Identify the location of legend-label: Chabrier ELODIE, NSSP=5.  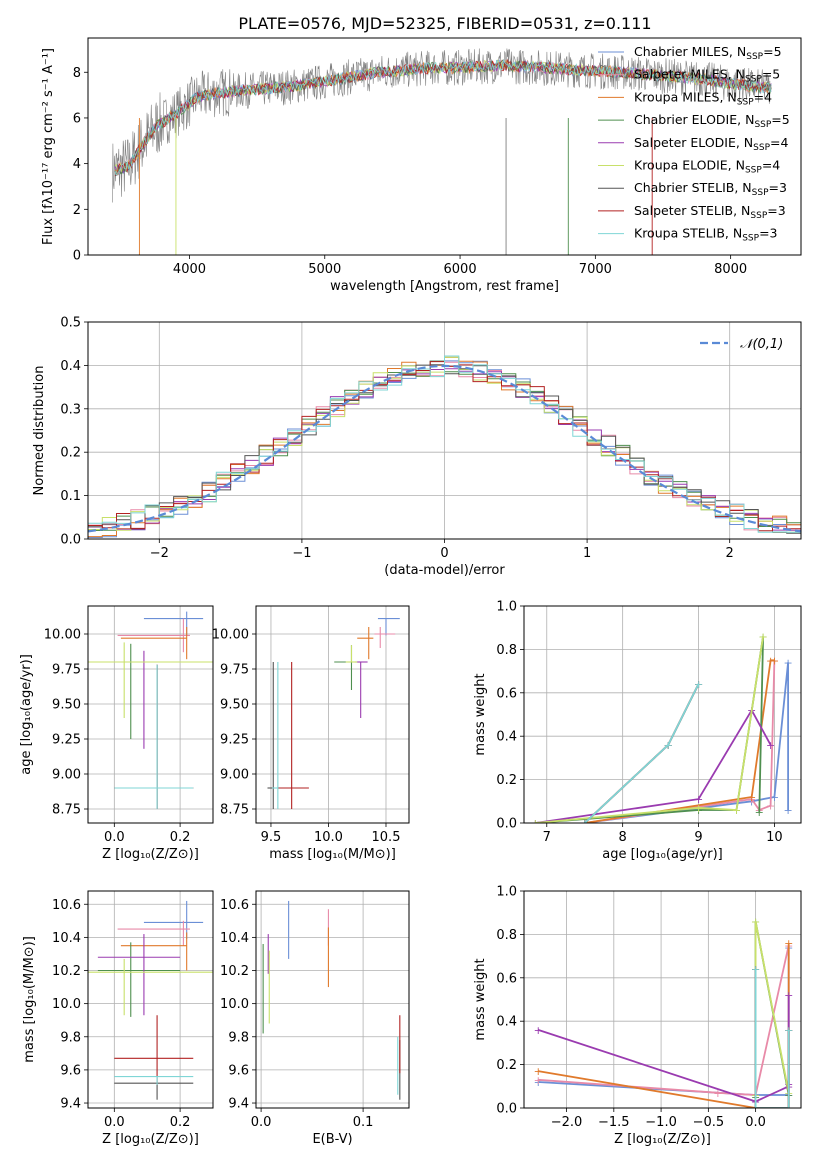
(712, 121).